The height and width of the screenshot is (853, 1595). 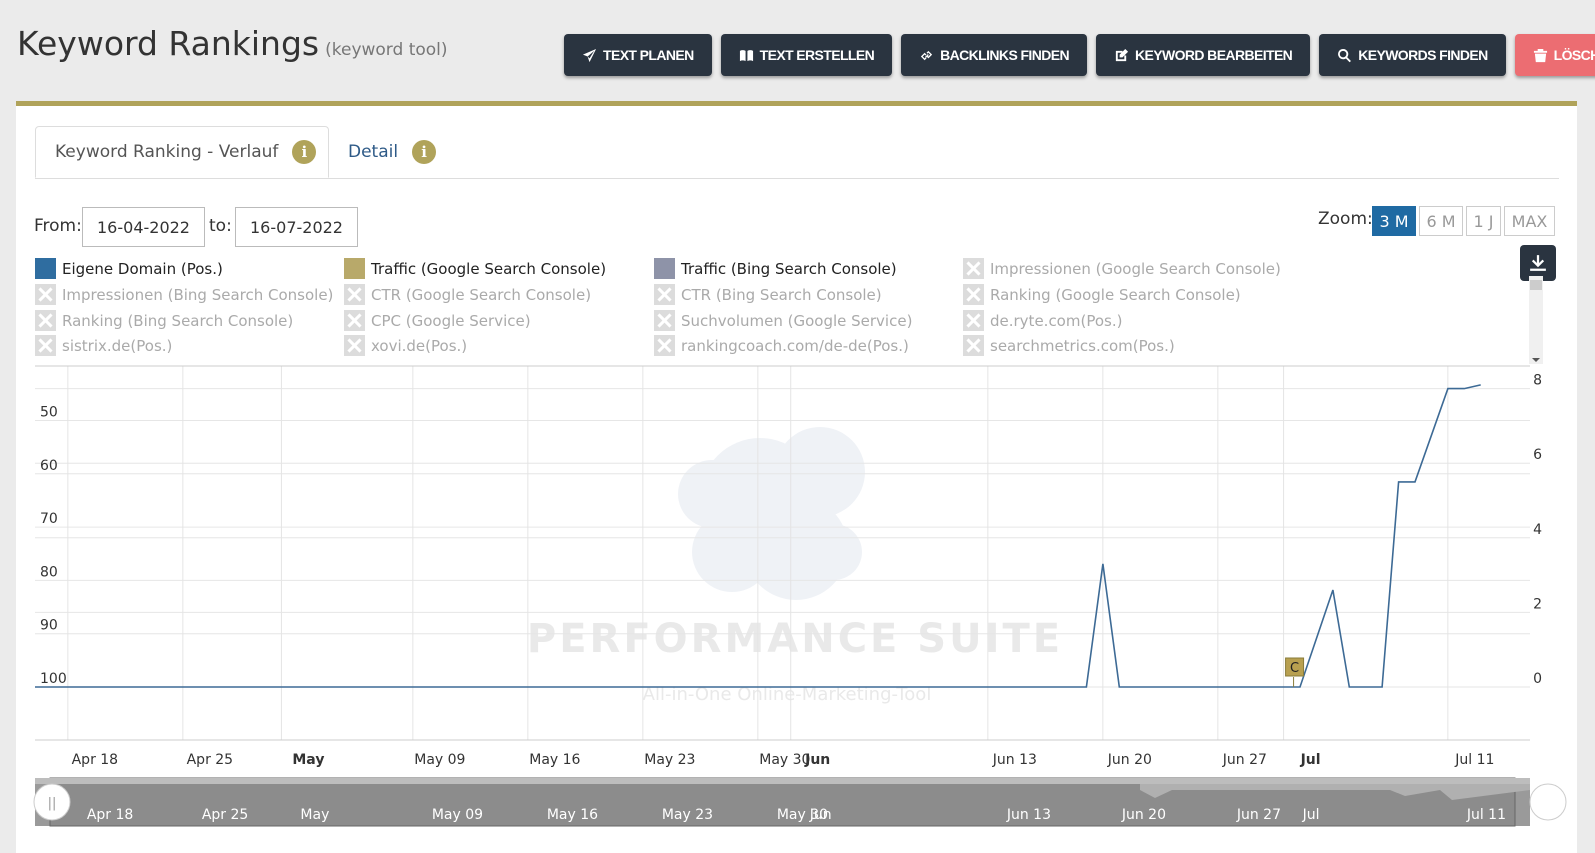 What do you see at coordinates (820, 815) in the screenshot?
I see `navigator-tick-label: Jun` at bounding box center [820, 815].